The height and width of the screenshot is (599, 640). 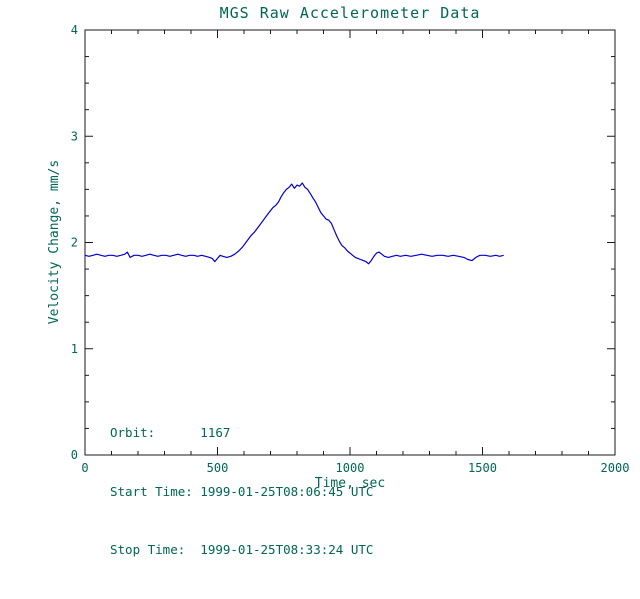 What do you see at coordinates (350, 468) in the screenshot?
I see `x-tick-label: 1000` at bounding box center [350, 468].